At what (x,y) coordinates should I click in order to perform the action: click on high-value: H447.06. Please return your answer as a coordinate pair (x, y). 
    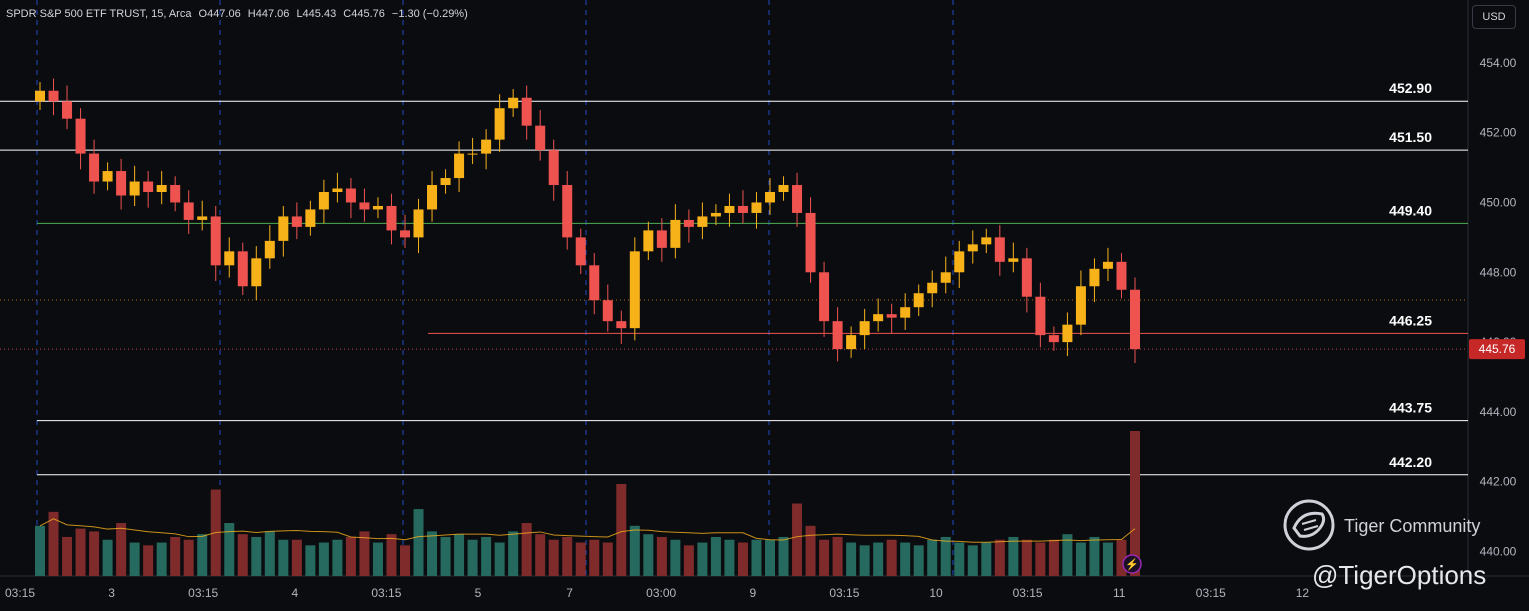
    Looking at the image, I should click on (268, 14).